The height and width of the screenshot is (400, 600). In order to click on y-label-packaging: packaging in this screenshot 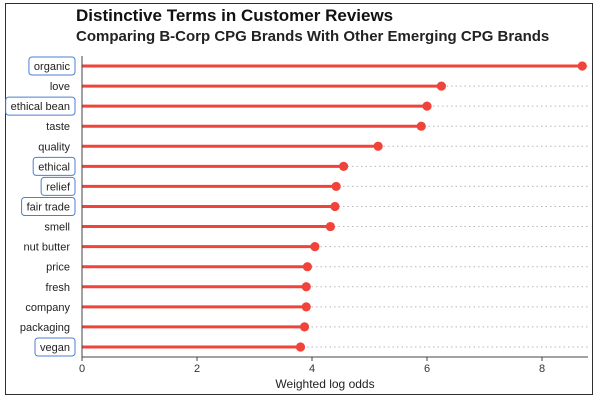, I will do `click(45, 328)`.